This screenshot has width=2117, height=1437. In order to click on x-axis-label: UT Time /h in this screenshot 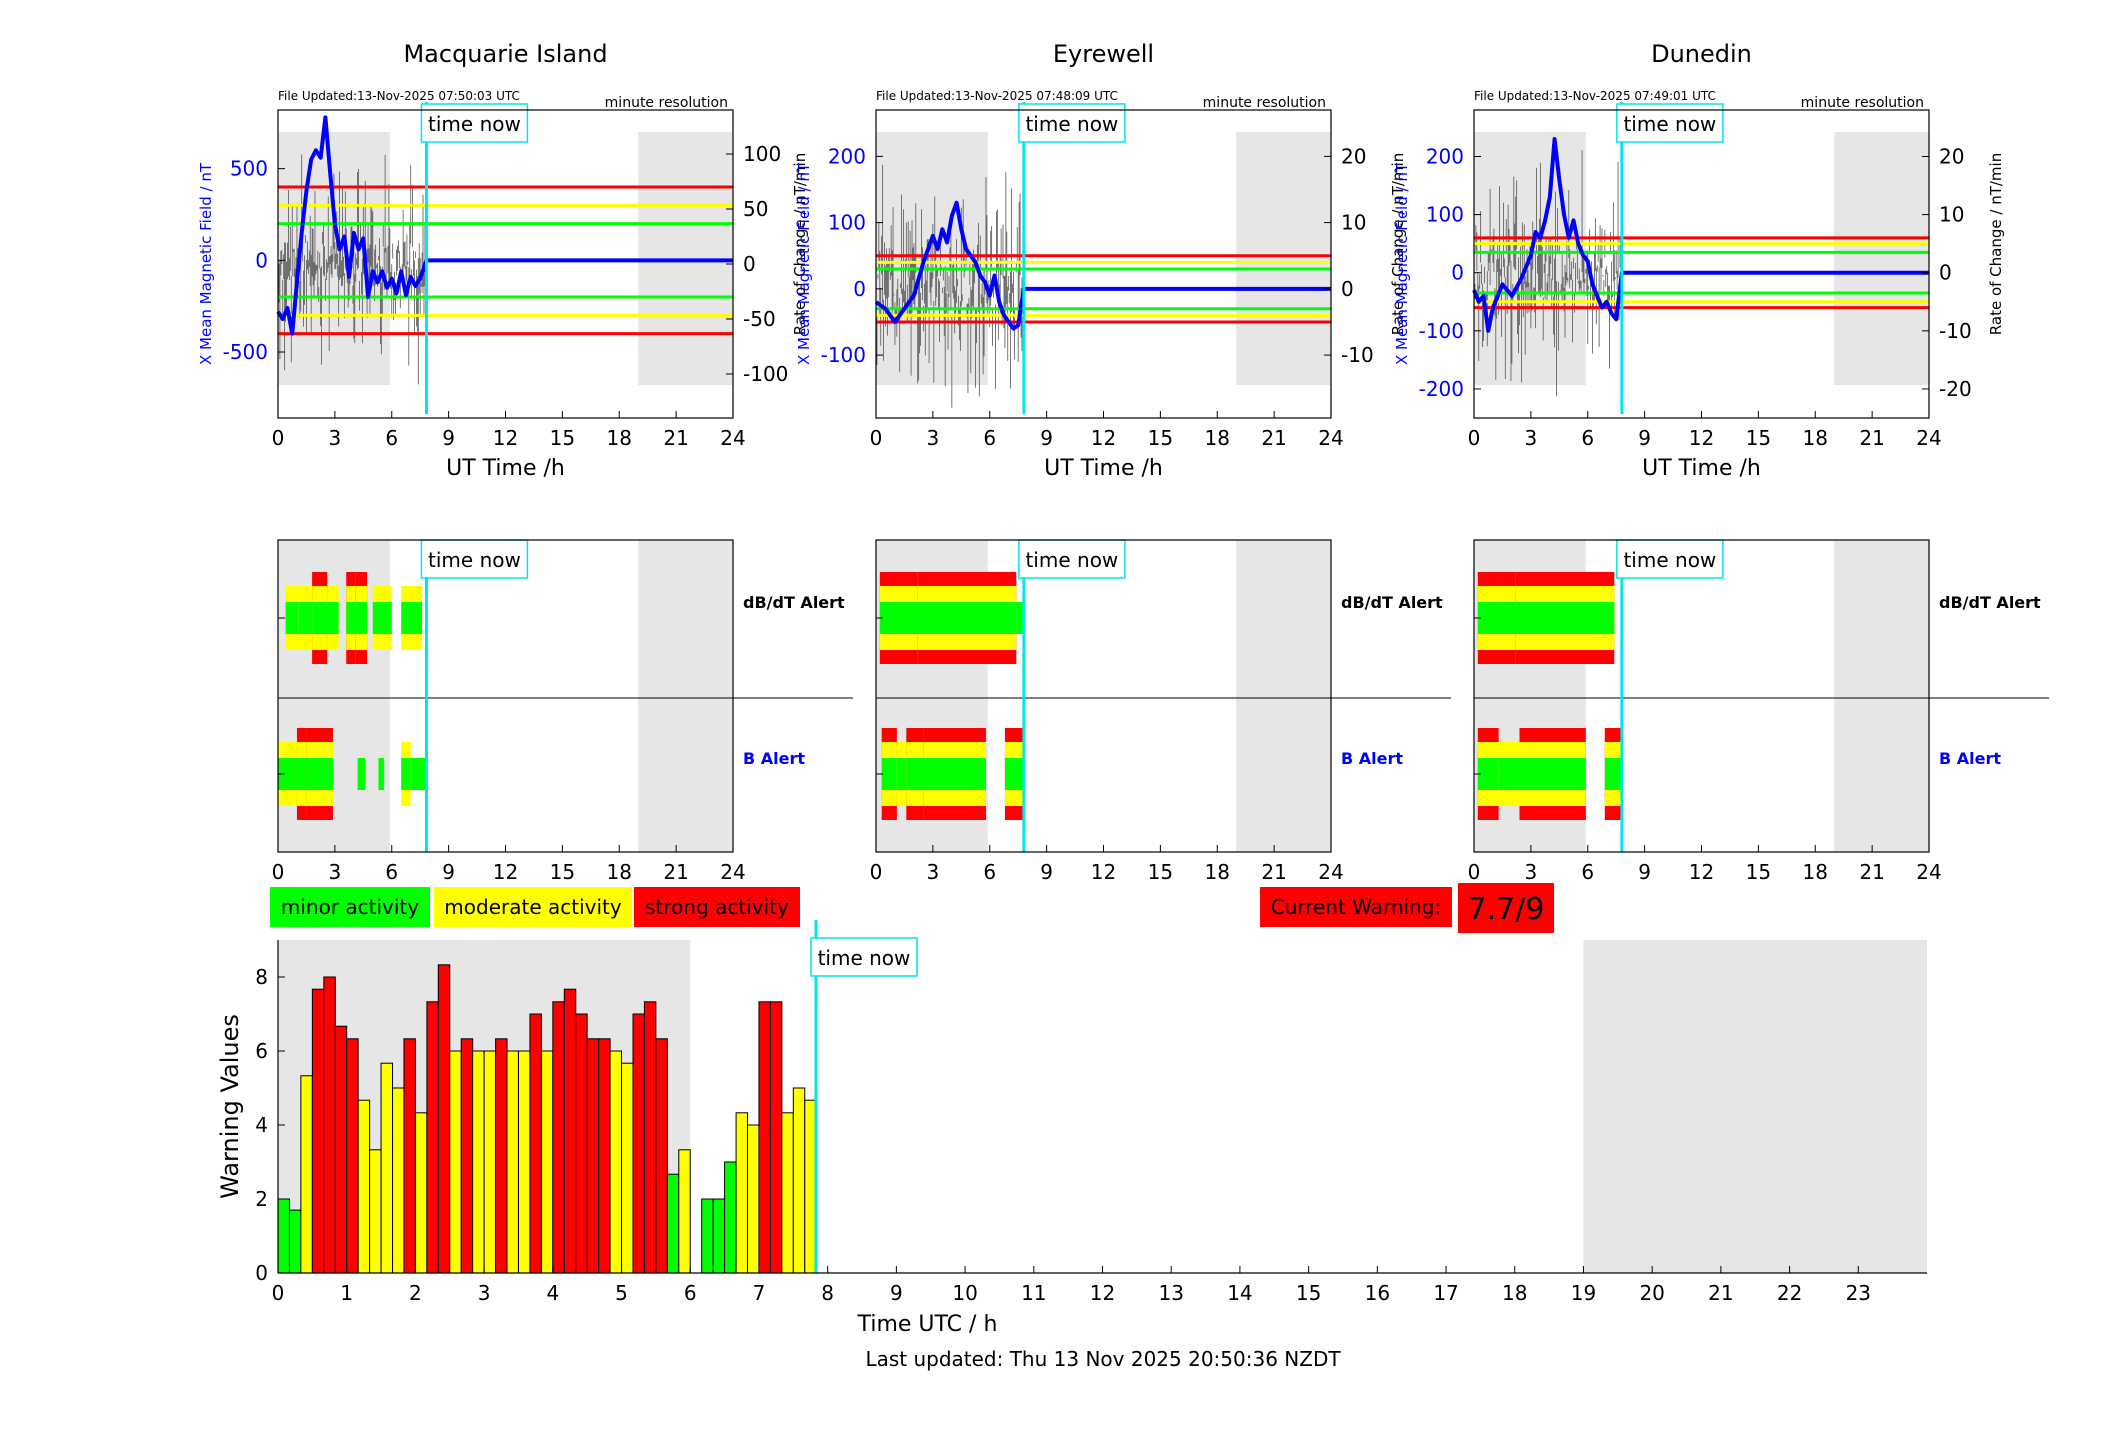, I will do `click(1103, 468)`.